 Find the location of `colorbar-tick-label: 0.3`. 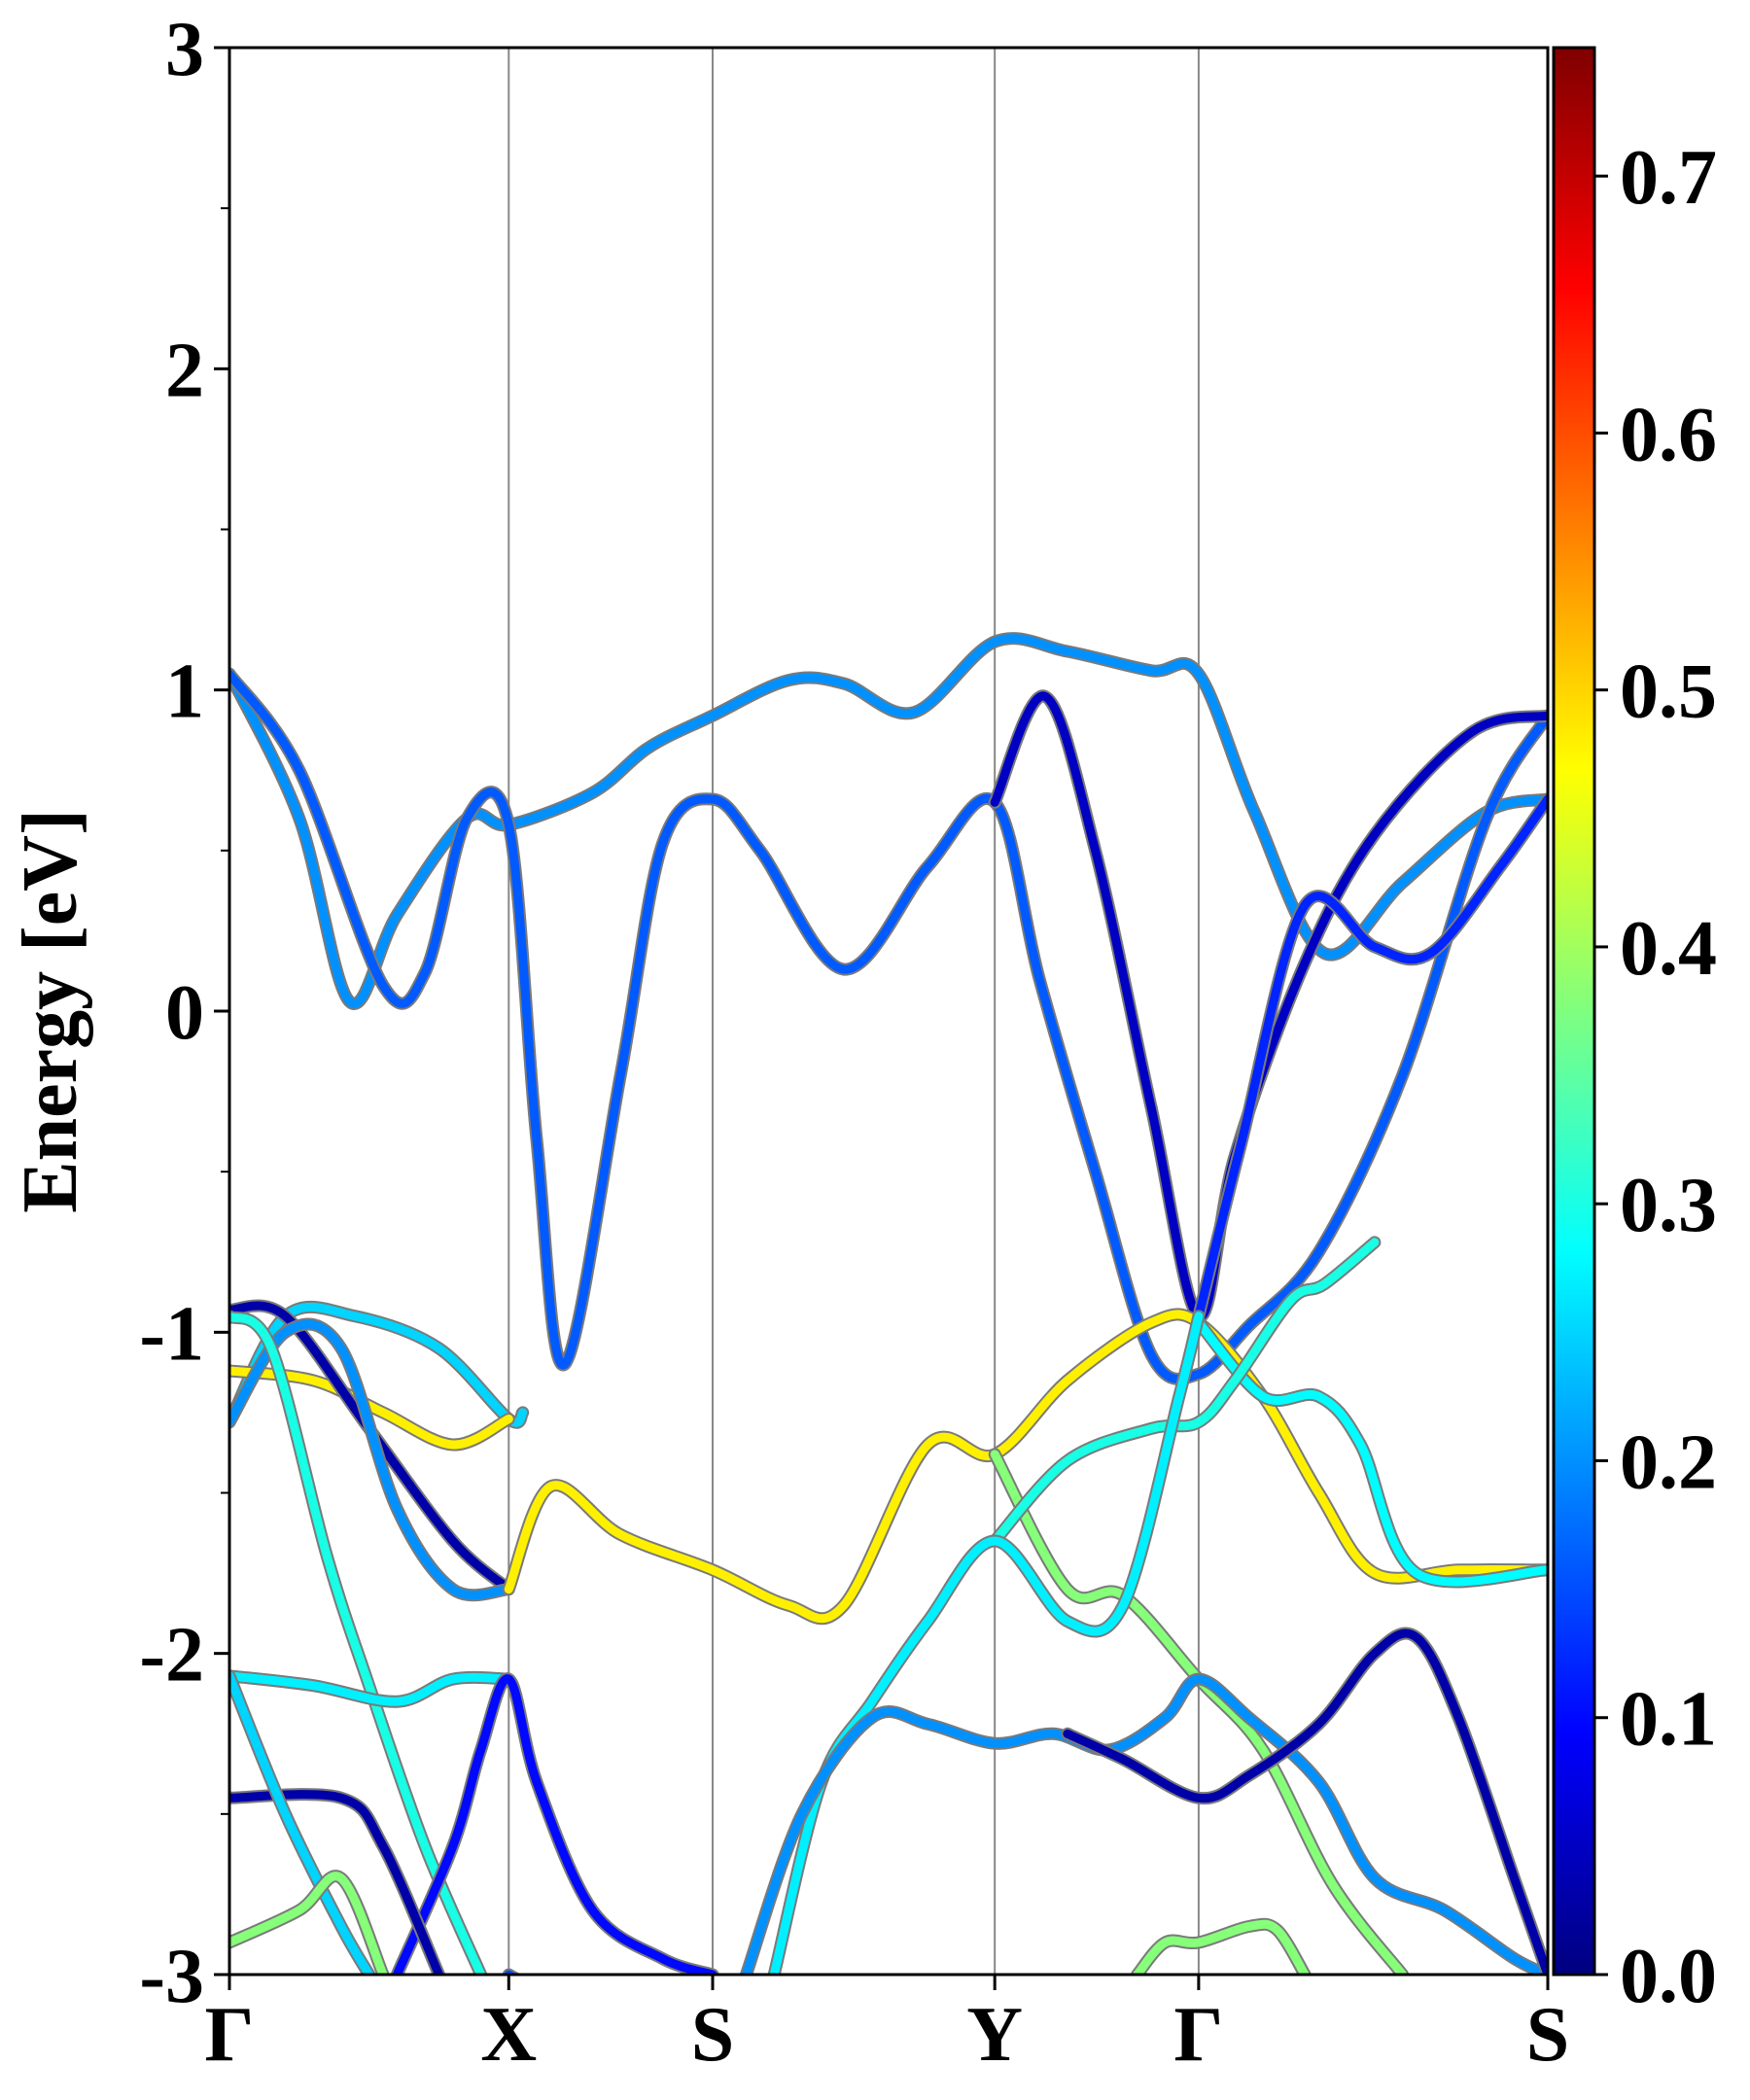

colorbar-tick-label: 0.3 is located at coordinates (1668, 1205).